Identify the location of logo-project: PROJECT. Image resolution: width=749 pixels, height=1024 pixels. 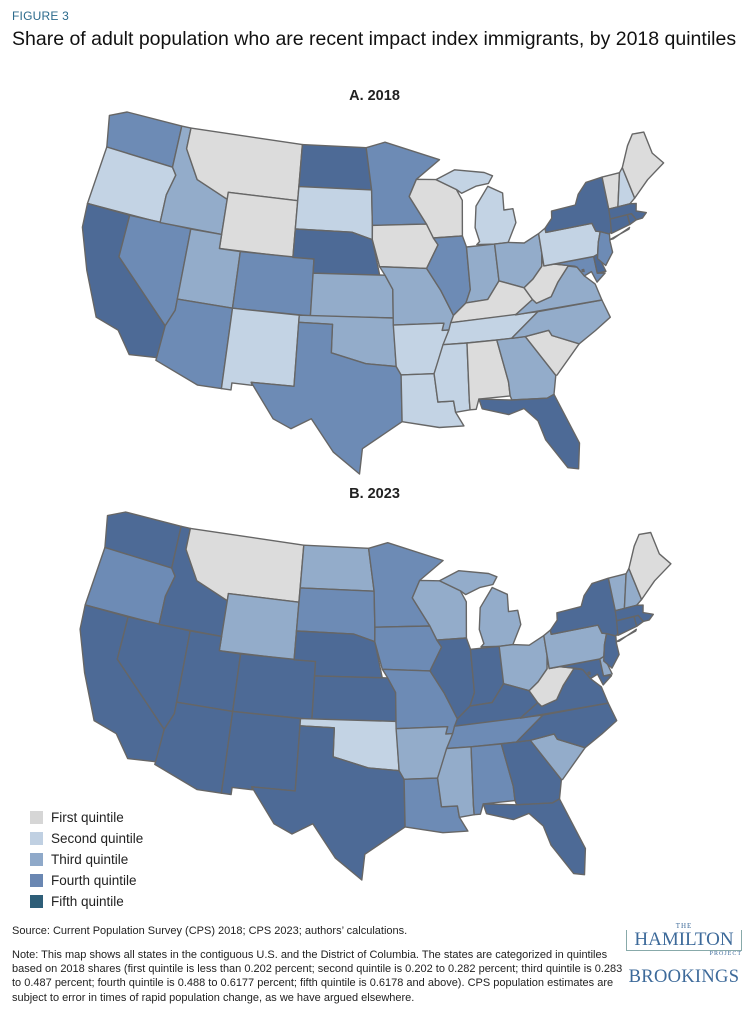
(725, 954).